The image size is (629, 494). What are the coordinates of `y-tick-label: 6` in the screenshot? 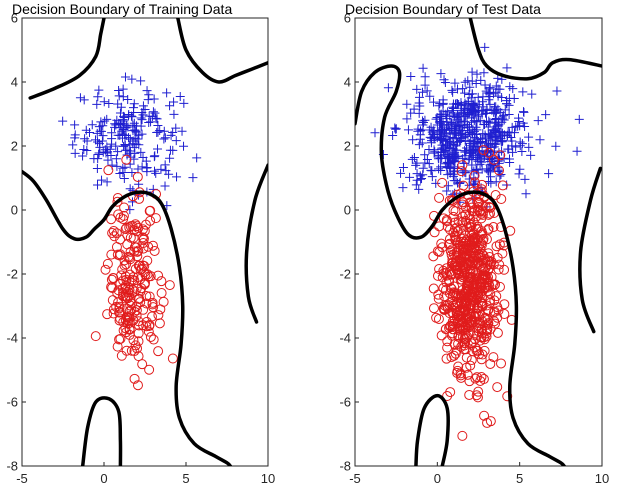 It's located at (14, 18).